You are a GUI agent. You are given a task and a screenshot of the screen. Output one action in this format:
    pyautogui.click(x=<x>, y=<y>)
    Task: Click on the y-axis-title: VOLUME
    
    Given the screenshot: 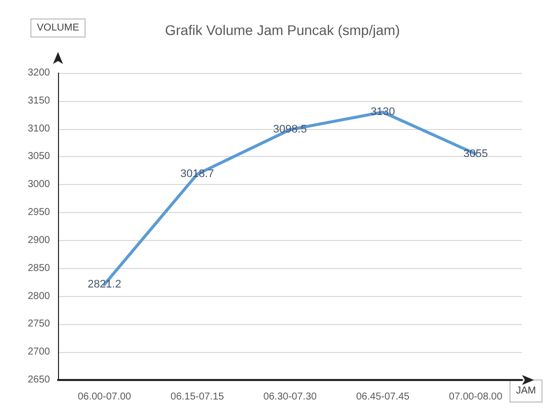 What is the action you would take?
    pyautogui.click(x=58, y=28)
    